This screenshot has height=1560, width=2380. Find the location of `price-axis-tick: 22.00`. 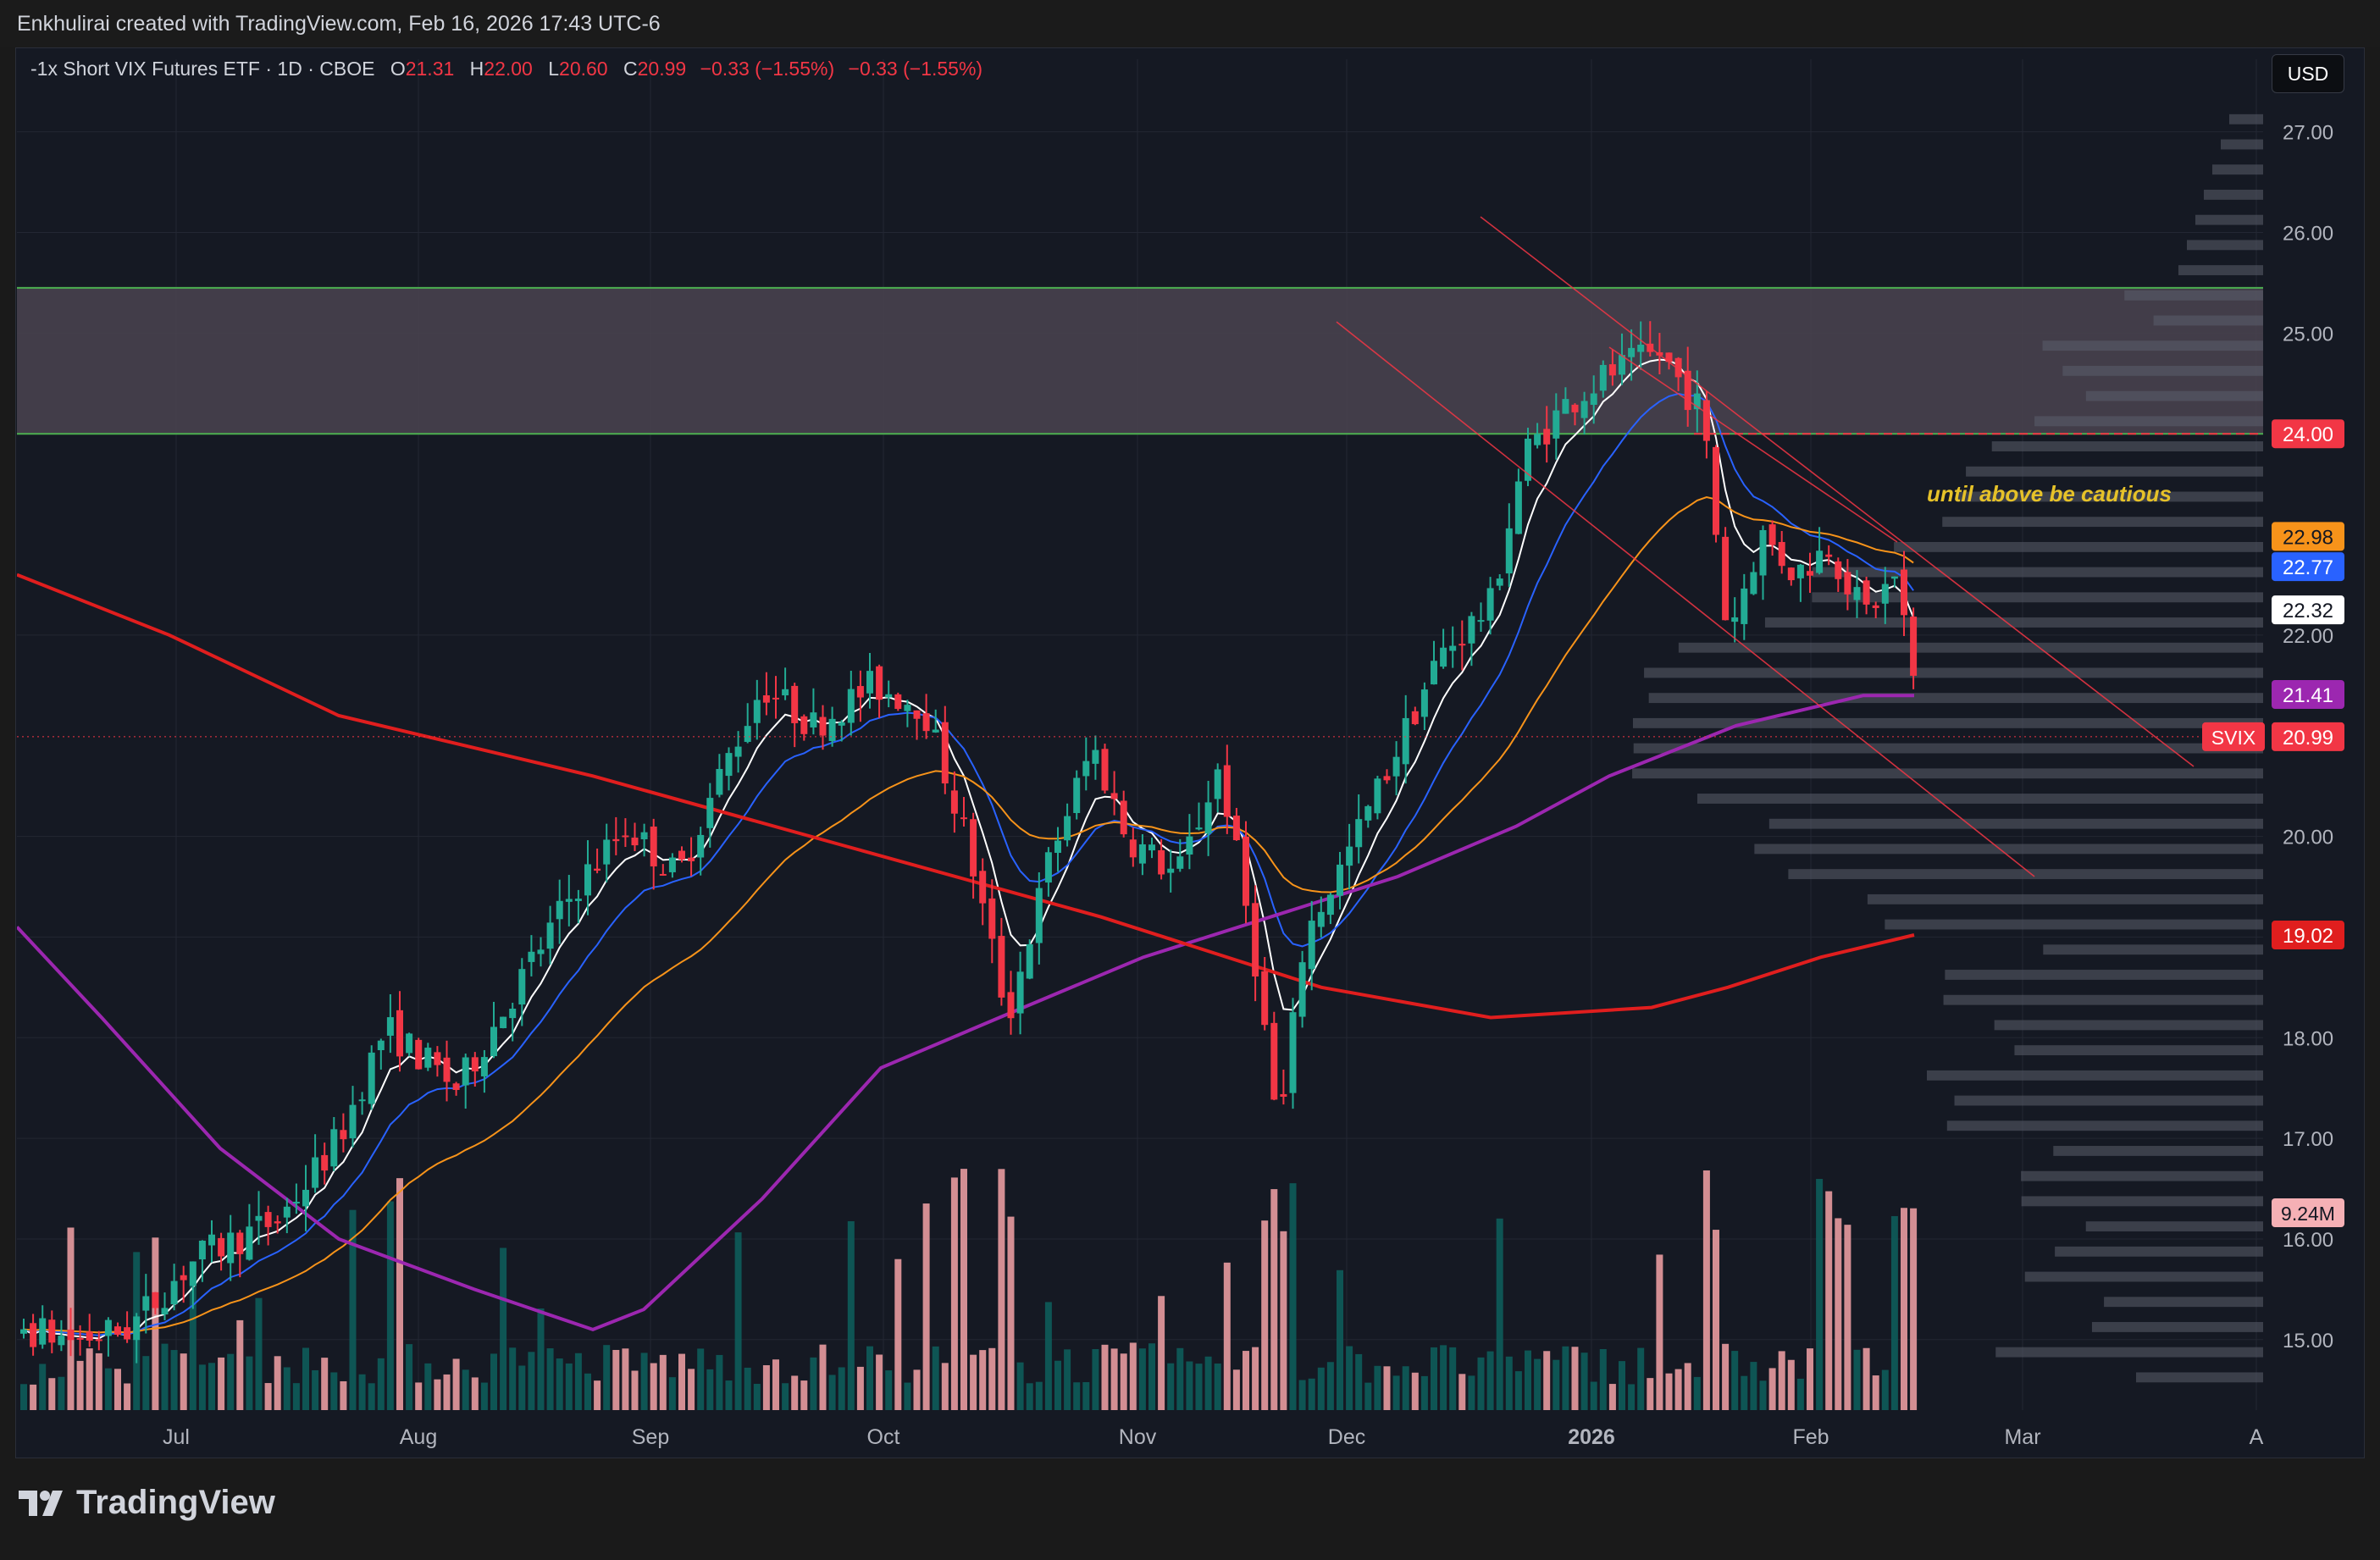

price-axis-tick: 22.00 is located at coordinates (2308, 637).